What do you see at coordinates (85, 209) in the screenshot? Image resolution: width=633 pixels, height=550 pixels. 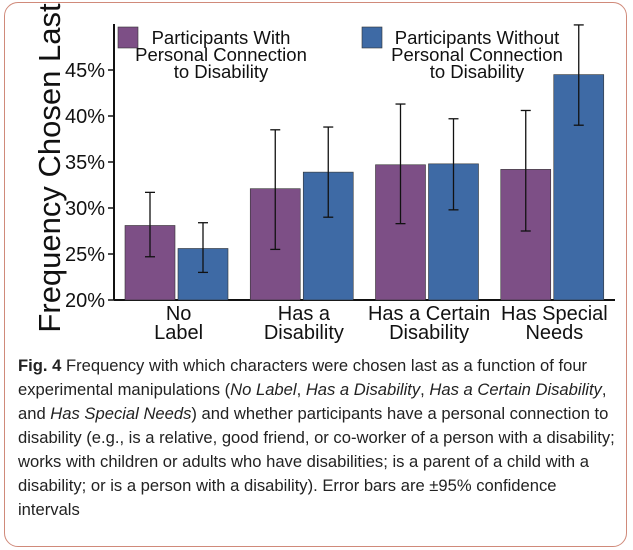 I see `y-tick-label: 30%` at bounding box center [85, 209].